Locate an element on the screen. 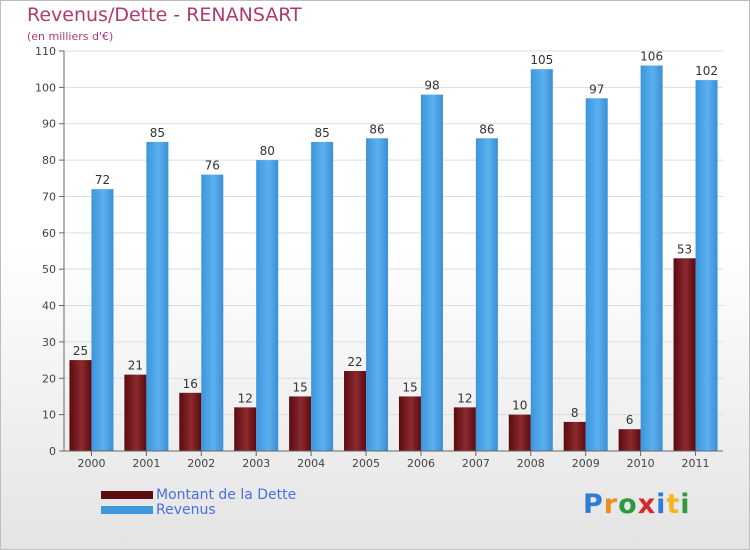 The width and height of the screenshot is (750, 550). logo-letter: o is located at coordinates (628, 504).